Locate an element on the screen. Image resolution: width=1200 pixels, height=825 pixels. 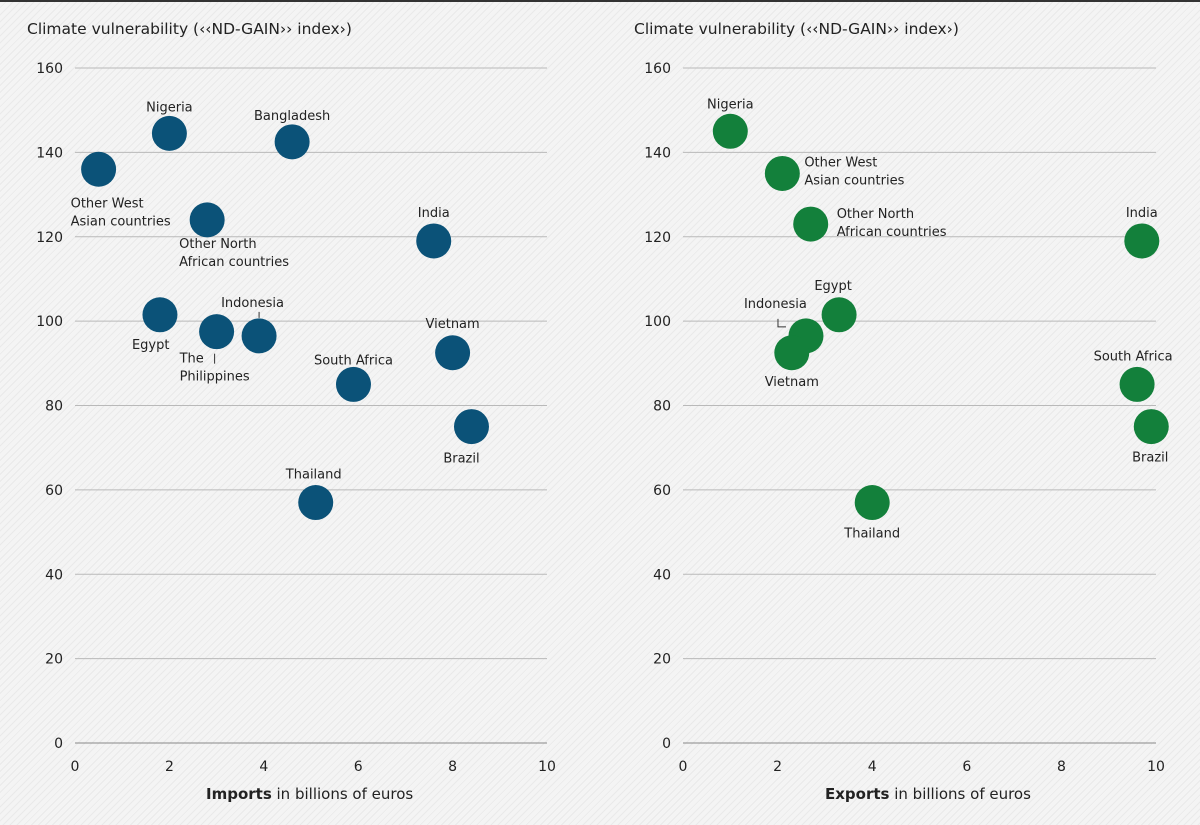
top-border is located at coordinates (600, 1).